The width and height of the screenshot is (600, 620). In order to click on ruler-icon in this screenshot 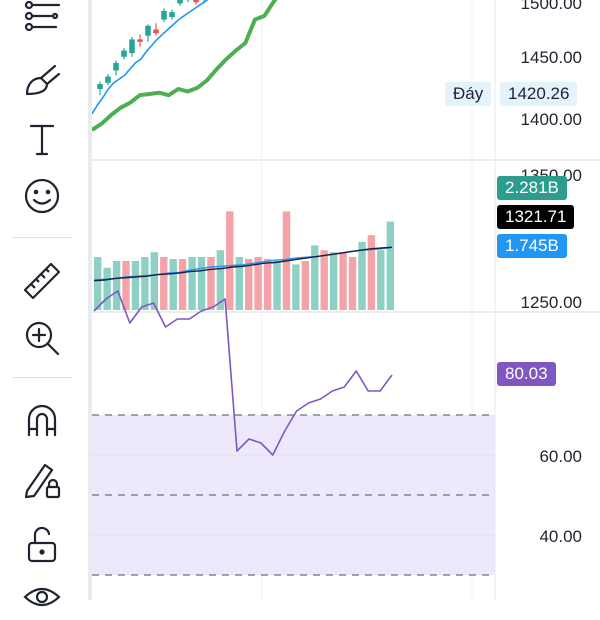, I will do `click(42, 279)`.